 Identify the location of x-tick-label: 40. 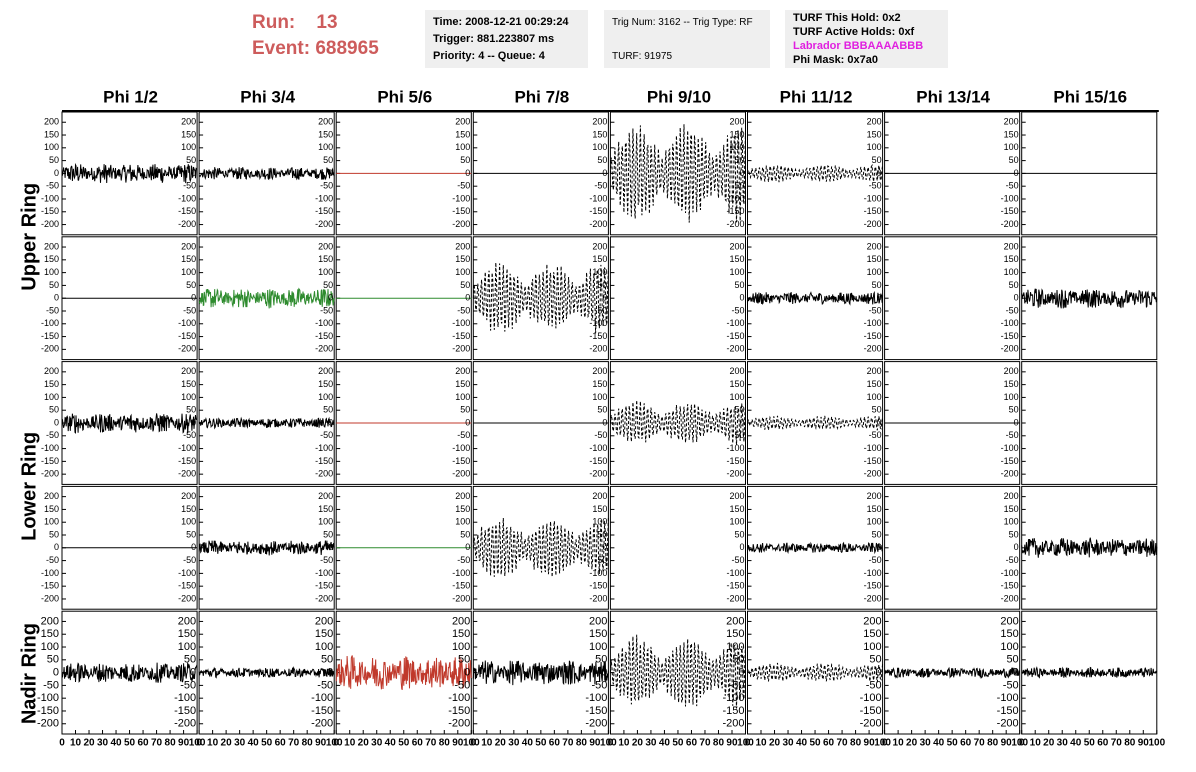
(391, 743).